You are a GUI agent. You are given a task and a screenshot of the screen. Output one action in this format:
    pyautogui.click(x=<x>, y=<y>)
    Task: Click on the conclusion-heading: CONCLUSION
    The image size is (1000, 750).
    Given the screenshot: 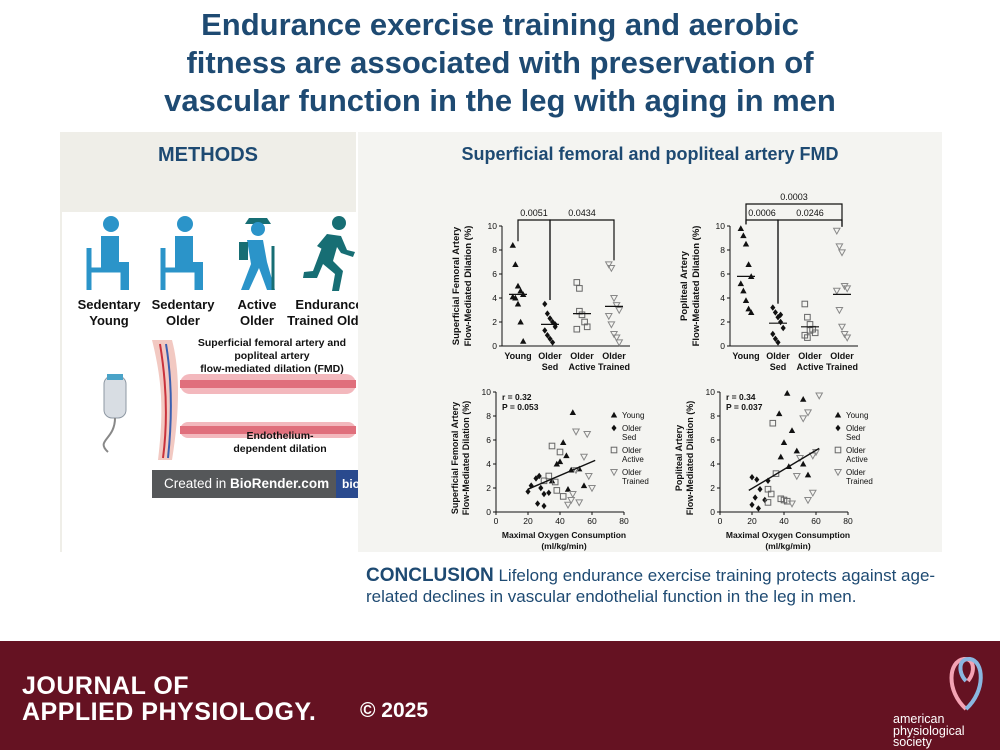 What is the action you would take?
    pyautogui.click(x=430, y=575)
    